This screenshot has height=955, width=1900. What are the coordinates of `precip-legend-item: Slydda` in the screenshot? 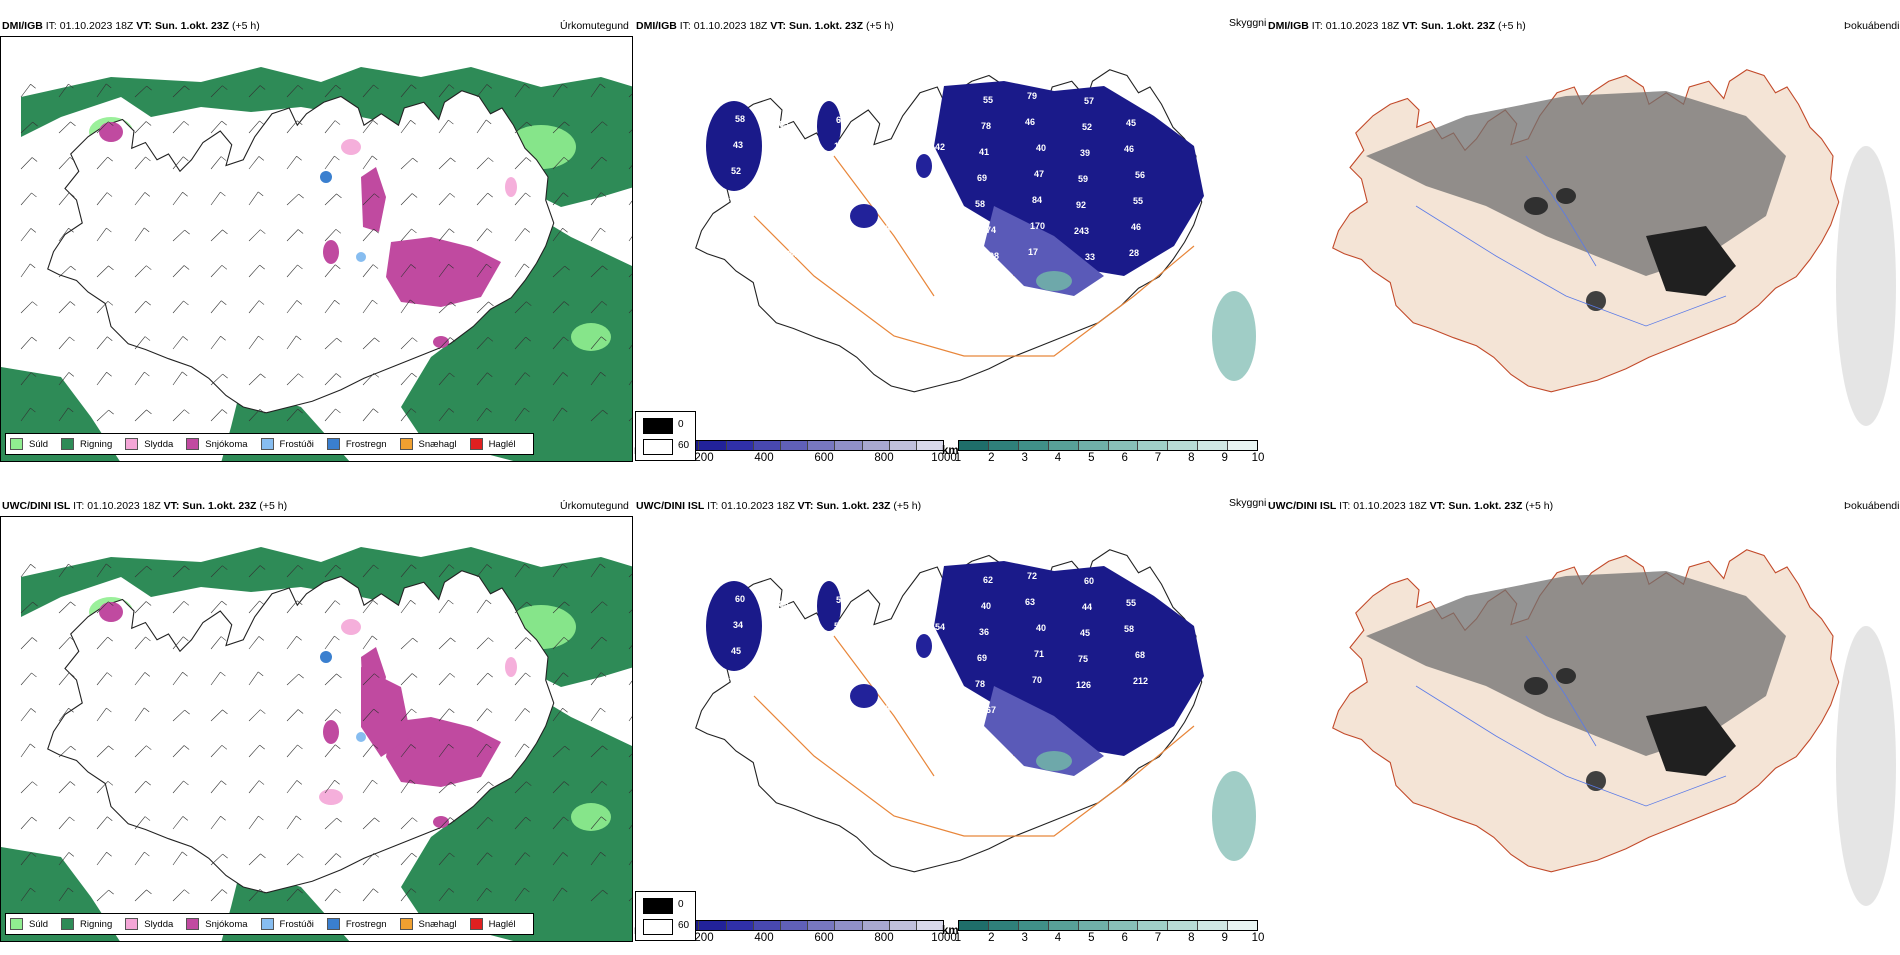 It's located at (149, 444).